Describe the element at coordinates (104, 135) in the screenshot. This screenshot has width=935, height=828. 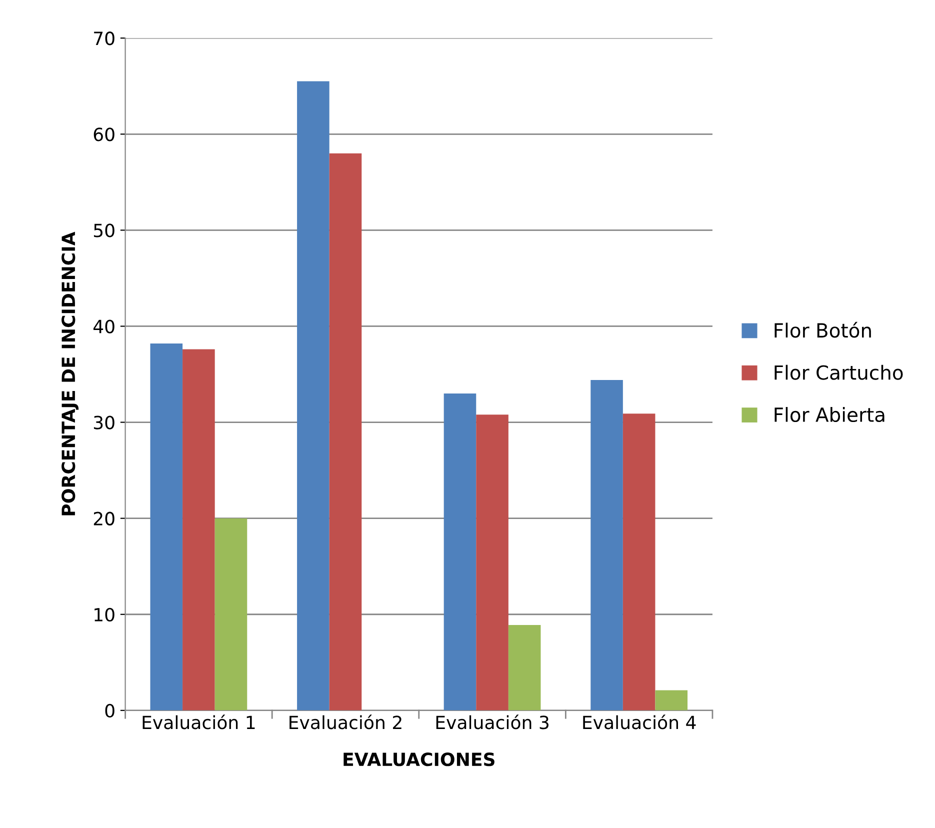
I see `y-tick-label: 60` at that location.